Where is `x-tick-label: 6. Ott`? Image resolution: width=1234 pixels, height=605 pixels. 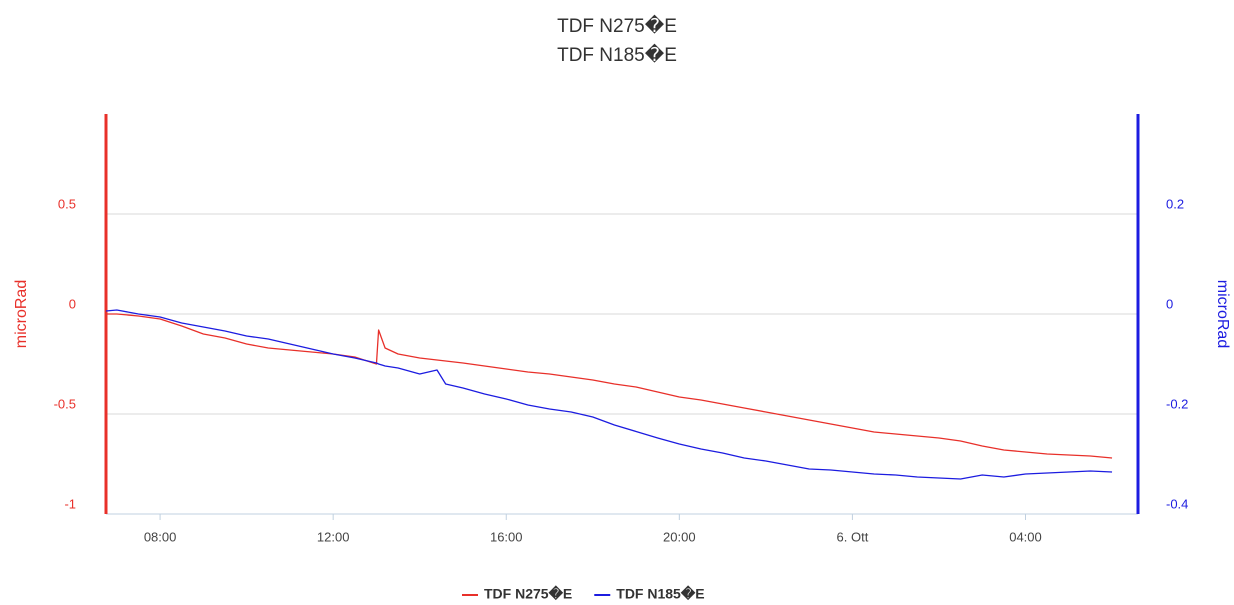 x-tick-label: 6. Ott is located at coordinates (853, 536).